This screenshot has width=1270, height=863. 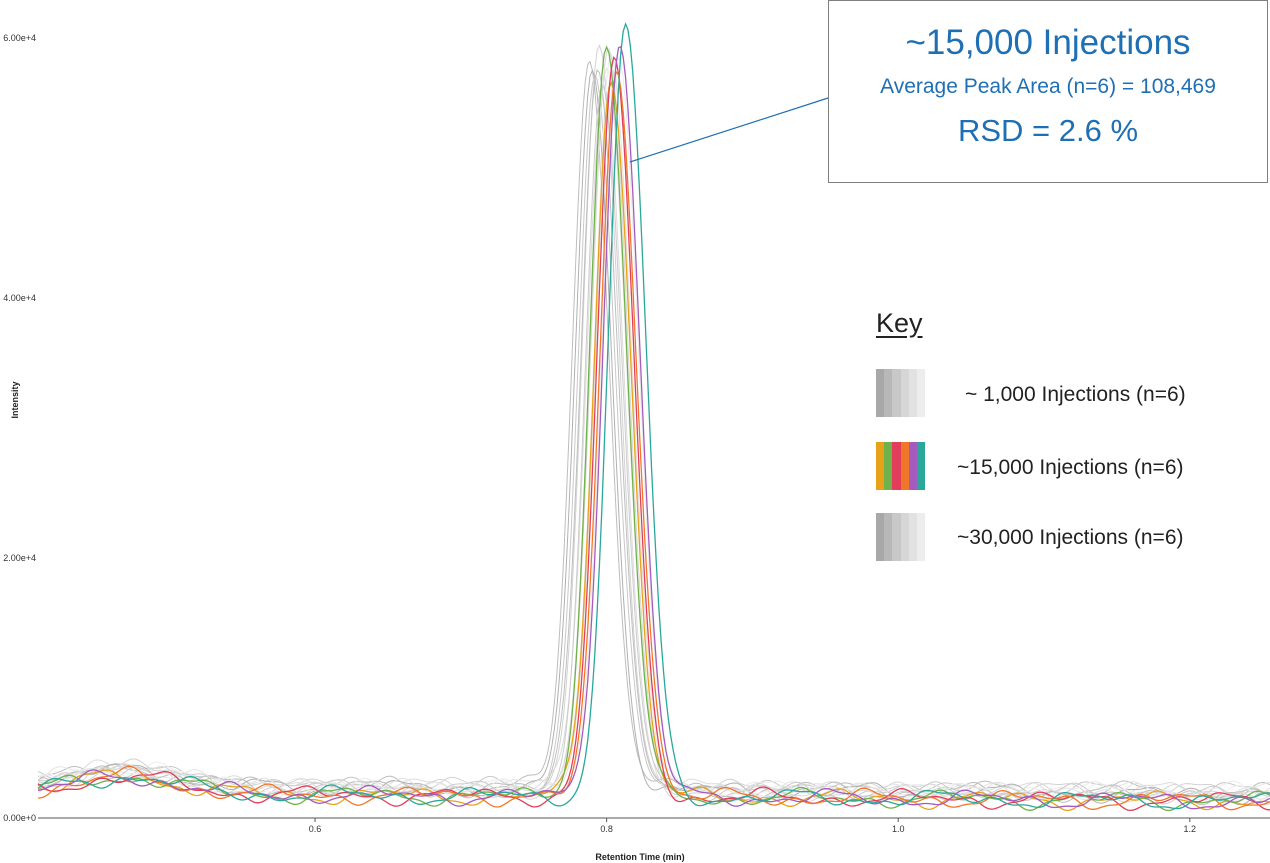 I want to click on key-title: Key, so click(x=899, y=323).